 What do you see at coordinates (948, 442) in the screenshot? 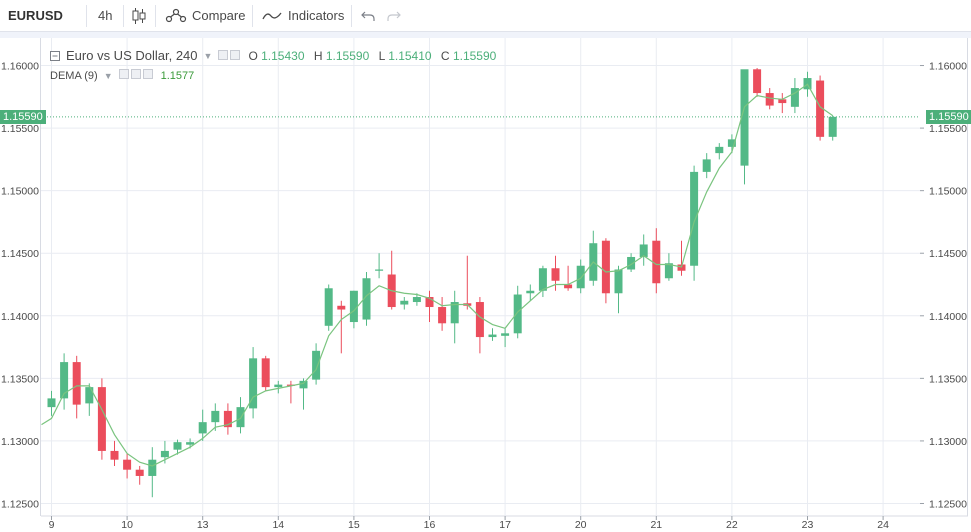
I see `y-tick-label-right: 1.13000` at bounding box center [948, 442].